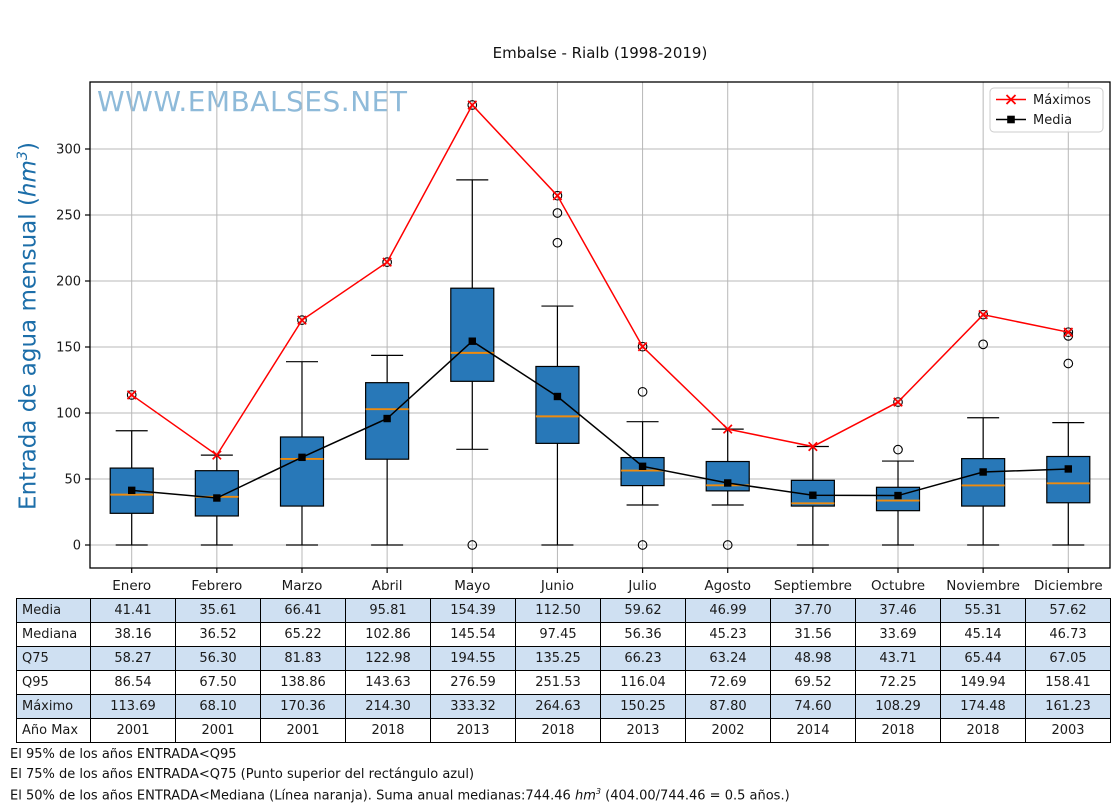 Image resolution: width=1120 pixels, height=810 pixels. What do you see at coordinates (68, 282) in the screenshot?
I see `y-tick-label: 200` at bounding box center [68, 282].